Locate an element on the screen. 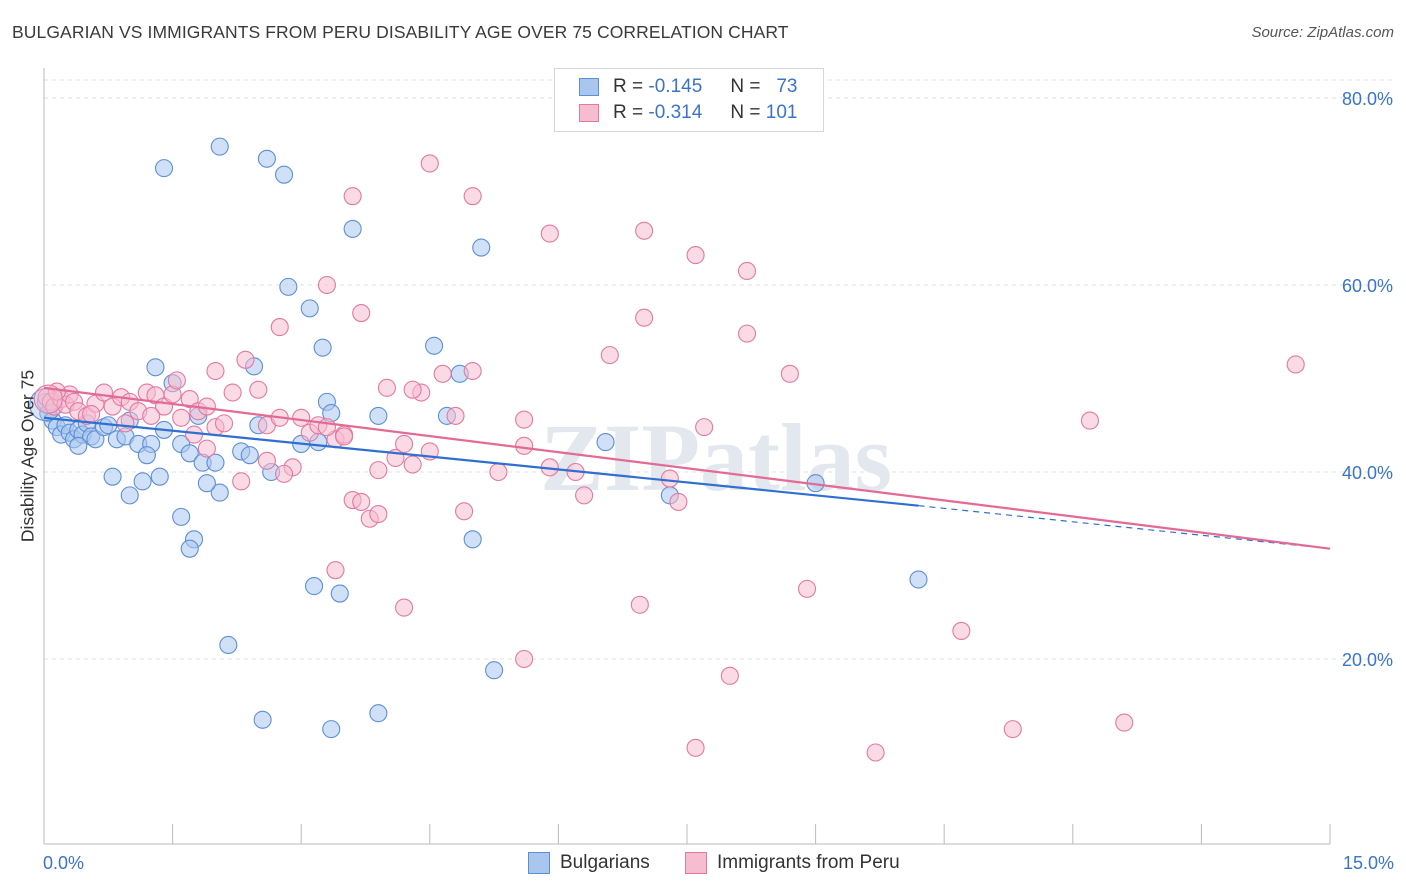 The height and width of the screenshot is (892, 1406). trend-line-bulgarians is located at coordinates (481, 461).